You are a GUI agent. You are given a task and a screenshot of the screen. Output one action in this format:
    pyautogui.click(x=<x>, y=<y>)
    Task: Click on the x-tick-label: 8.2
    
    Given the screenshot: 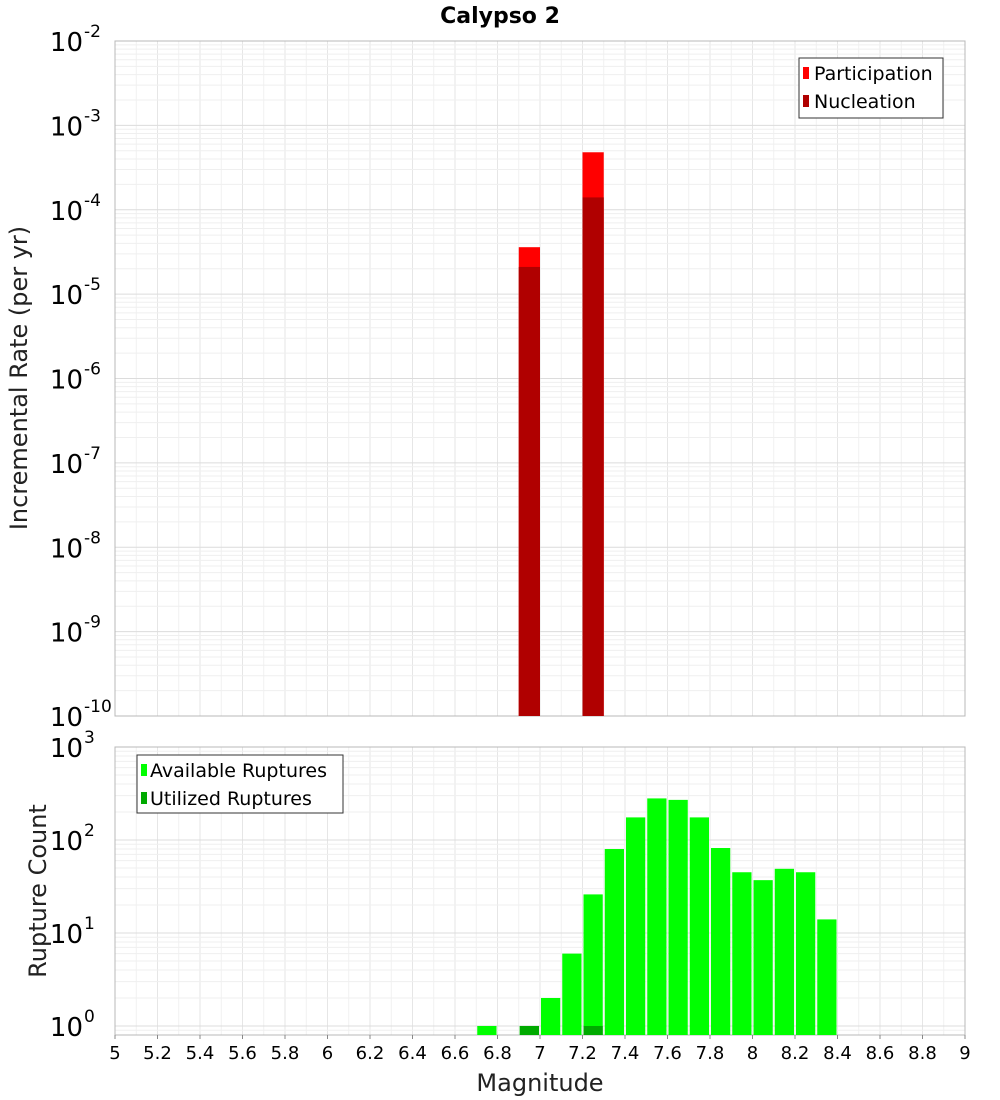 What is the action you would take?
    pyautogui.click(x=795, y=1053)
    